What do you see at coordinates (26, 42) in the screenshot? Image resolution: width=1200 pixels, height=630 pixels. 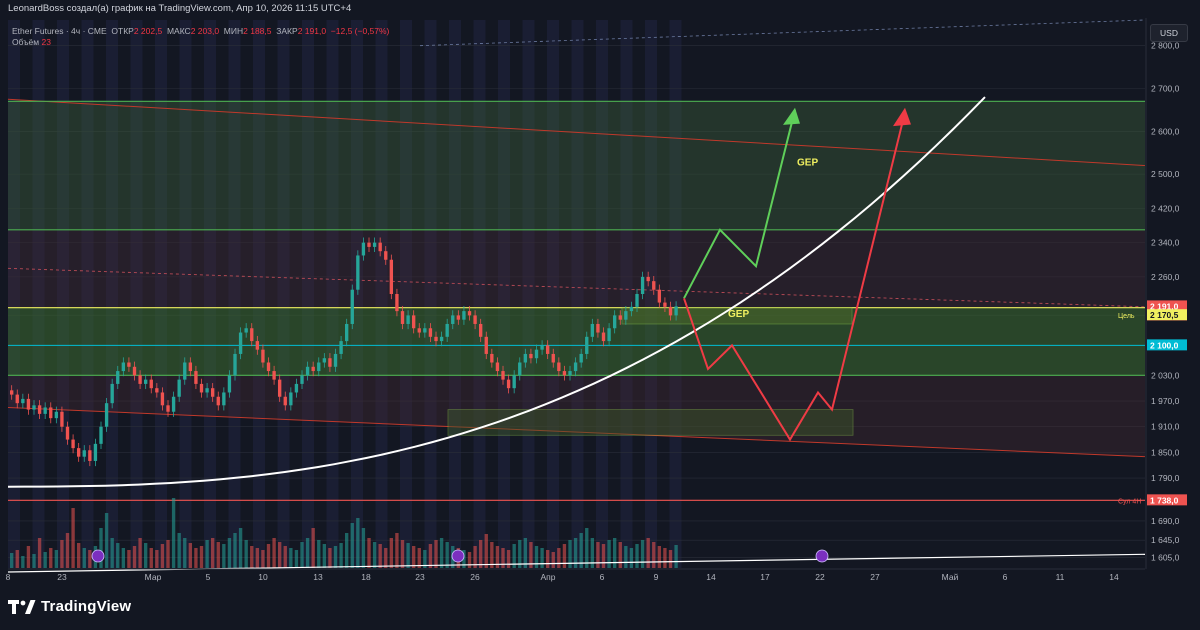 I see `legend-volume-label: Объём` at bounding box center [26, 42].